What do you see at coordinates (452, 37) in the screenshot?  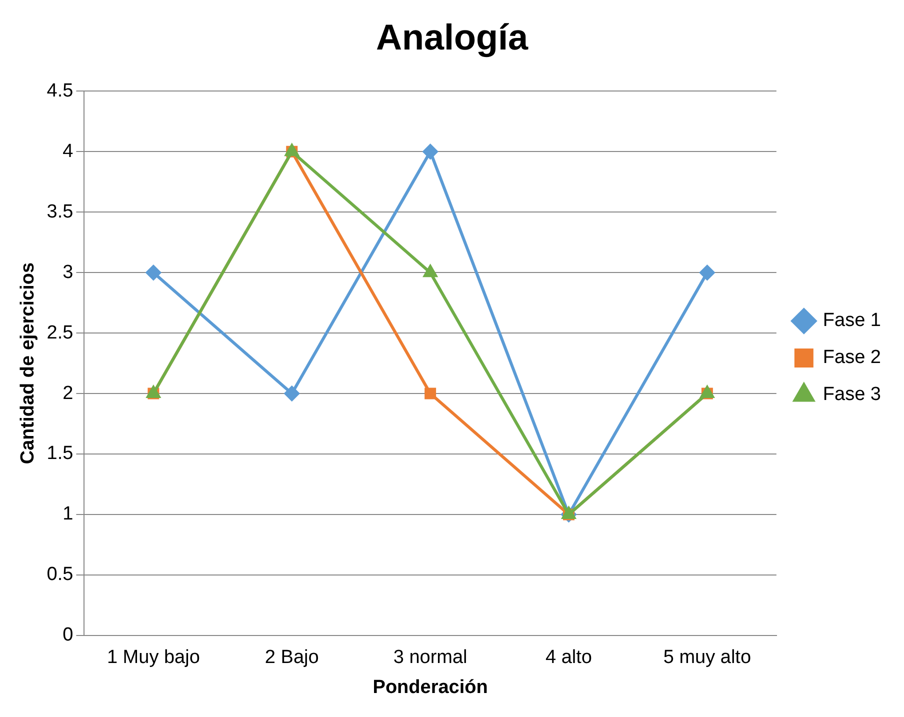 I see `chart-title: Analogía` at bounding box center [452, 37].